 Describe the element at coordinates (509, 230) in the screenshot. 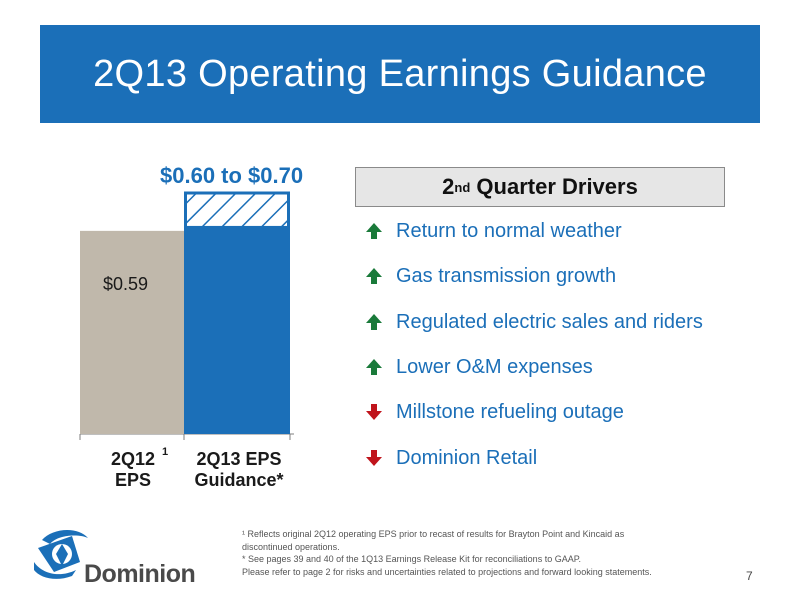

I see `driver-text: Return to normal weather` at that location.